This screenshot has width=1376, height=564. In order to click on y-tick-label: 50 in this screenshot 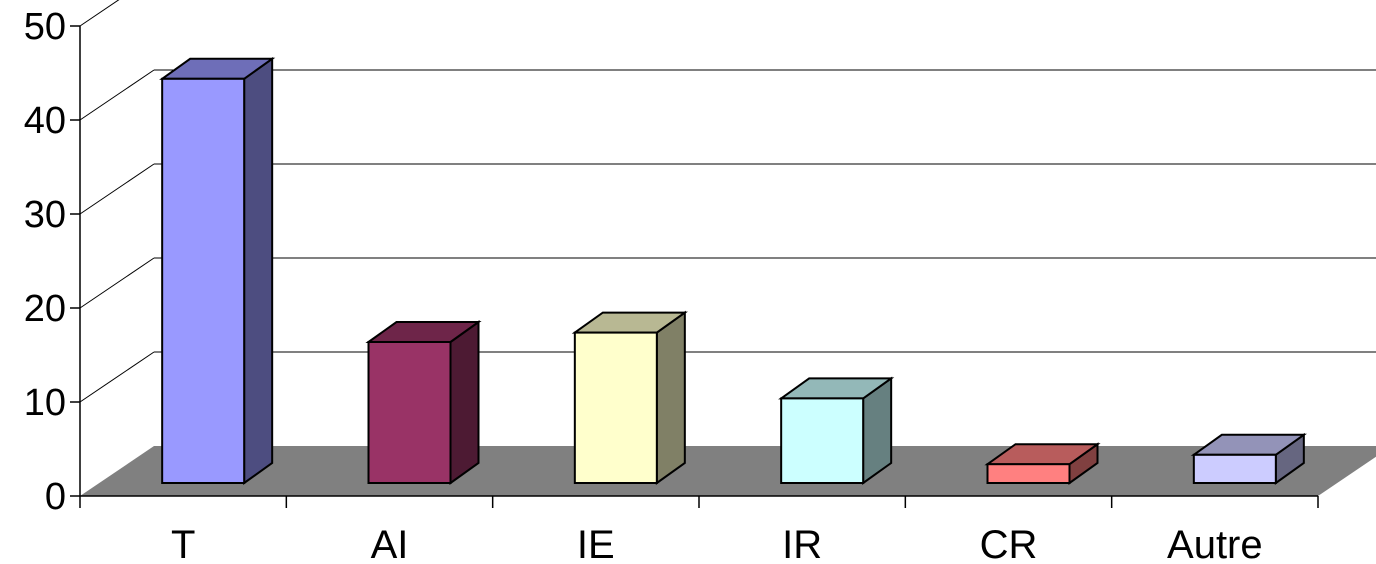, I will do `click(45, 27)`.